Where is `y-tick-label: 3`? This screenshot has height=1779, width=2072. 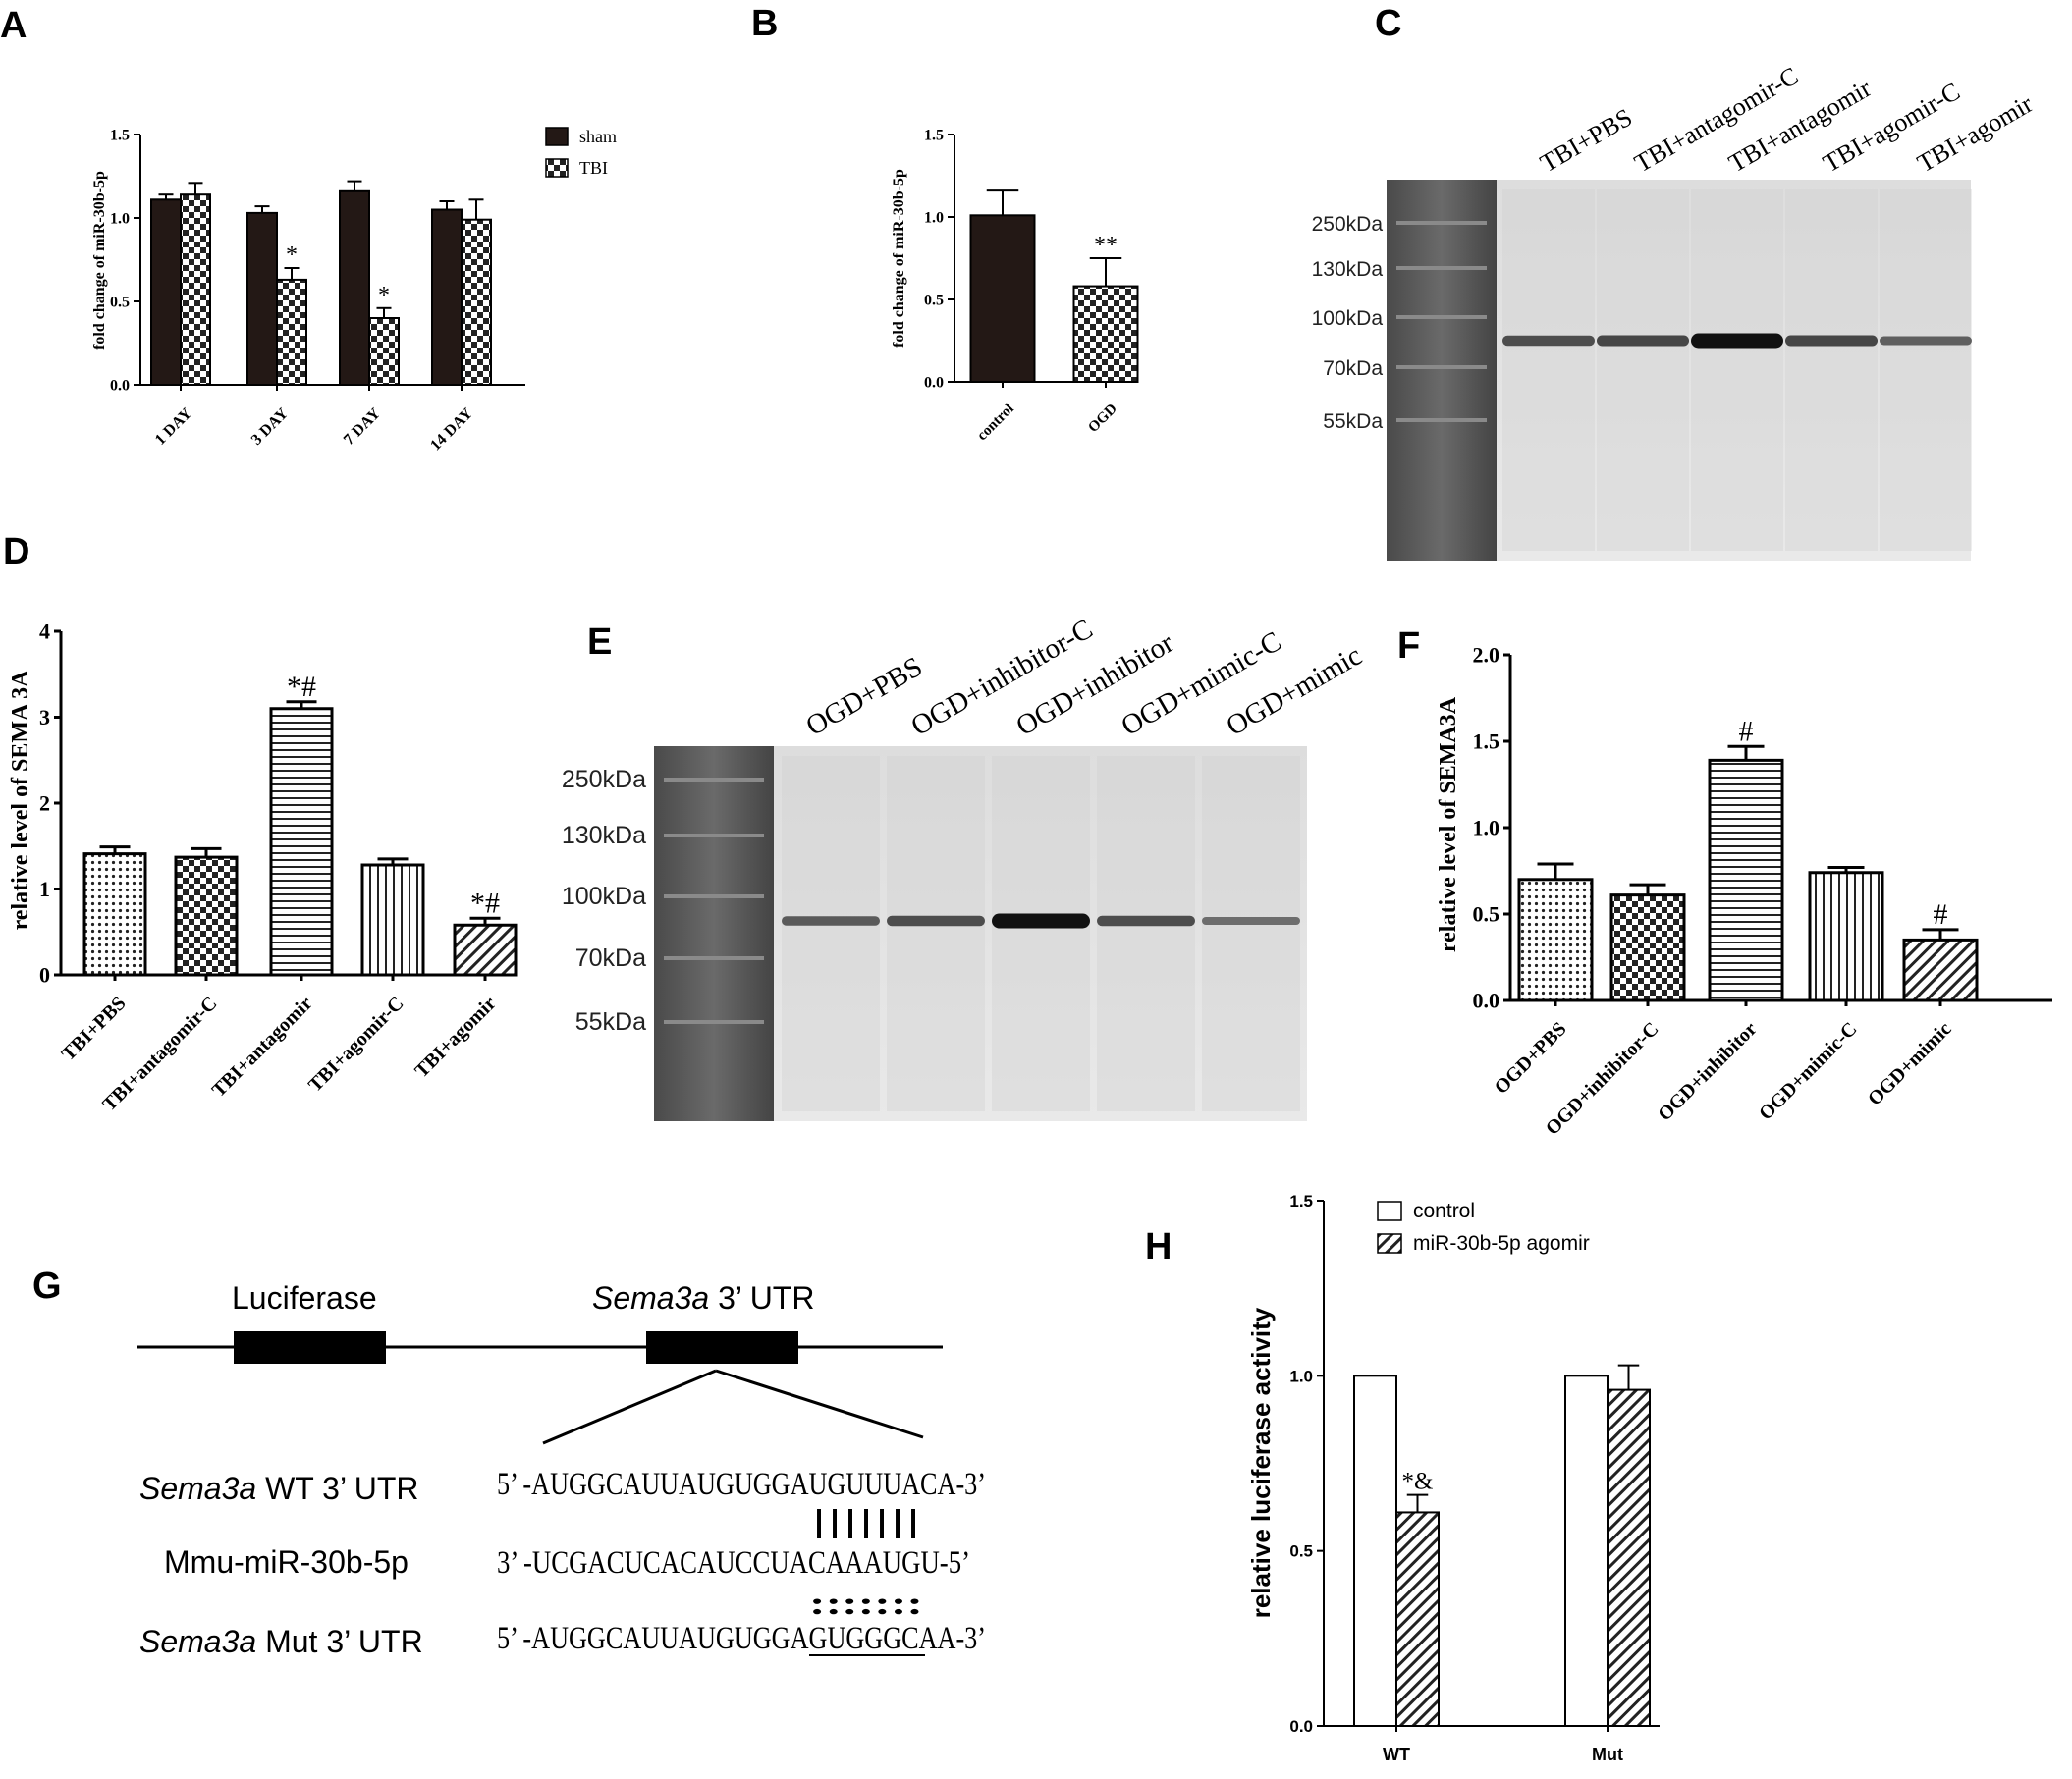
y-tick-label: 3 is located at coordinates (45, 717).